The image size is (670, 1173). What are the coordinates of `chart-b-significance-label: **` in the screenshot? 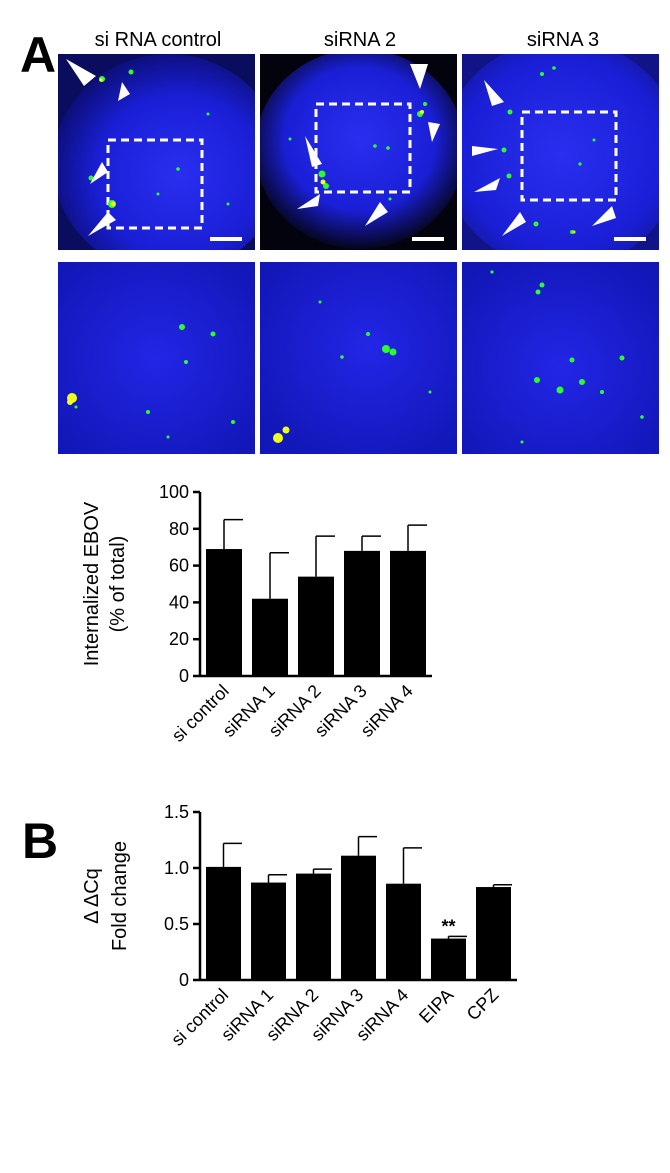 It's located at (448, 926).